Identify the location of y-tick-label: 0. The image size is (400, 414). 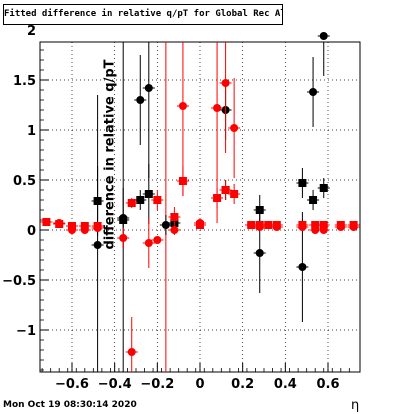
(31, 231).